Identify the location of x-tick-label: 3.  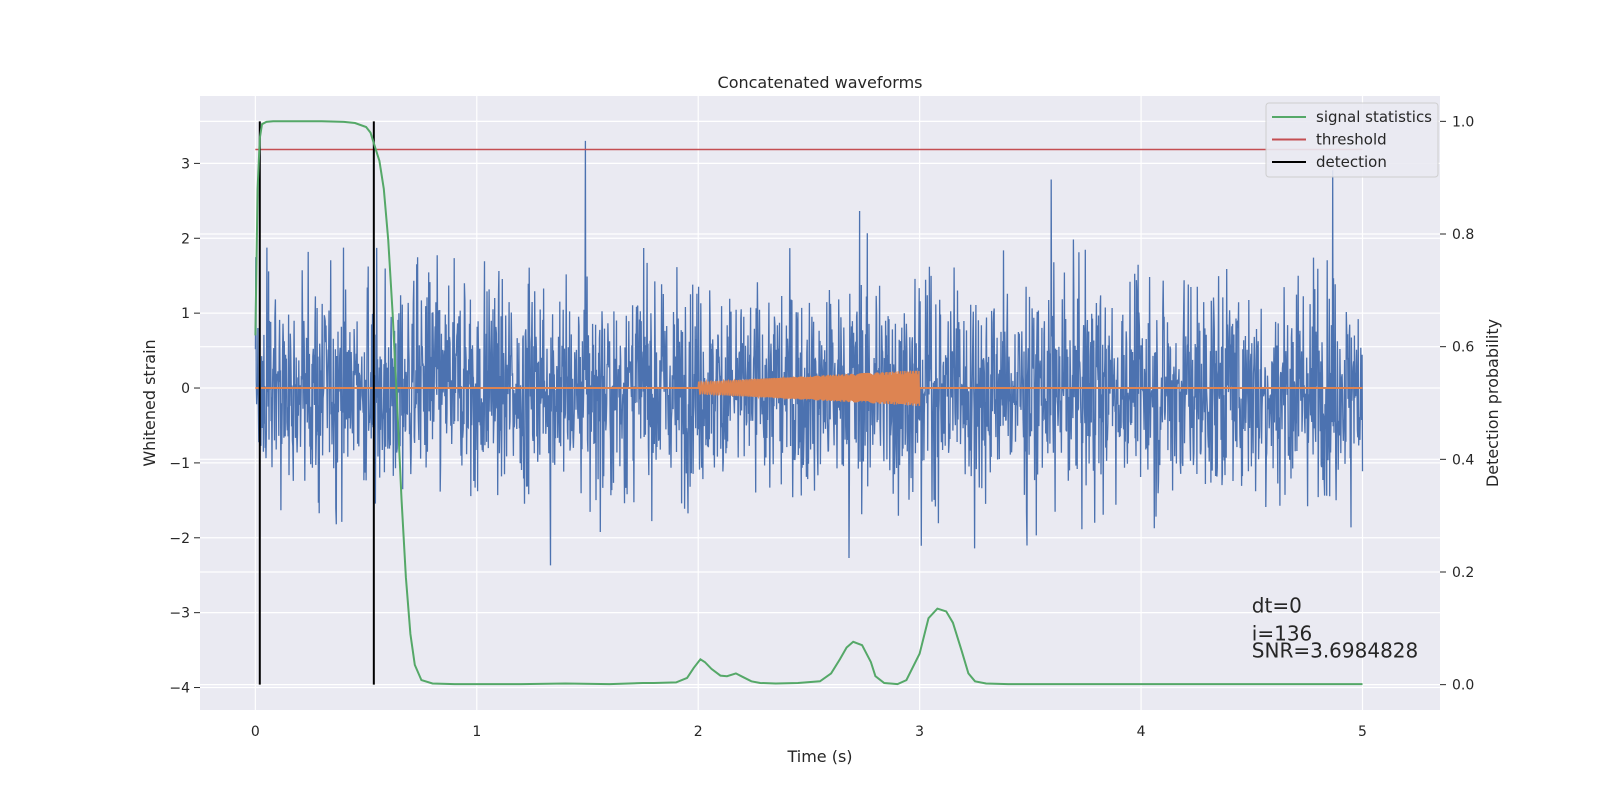
(919, 732).